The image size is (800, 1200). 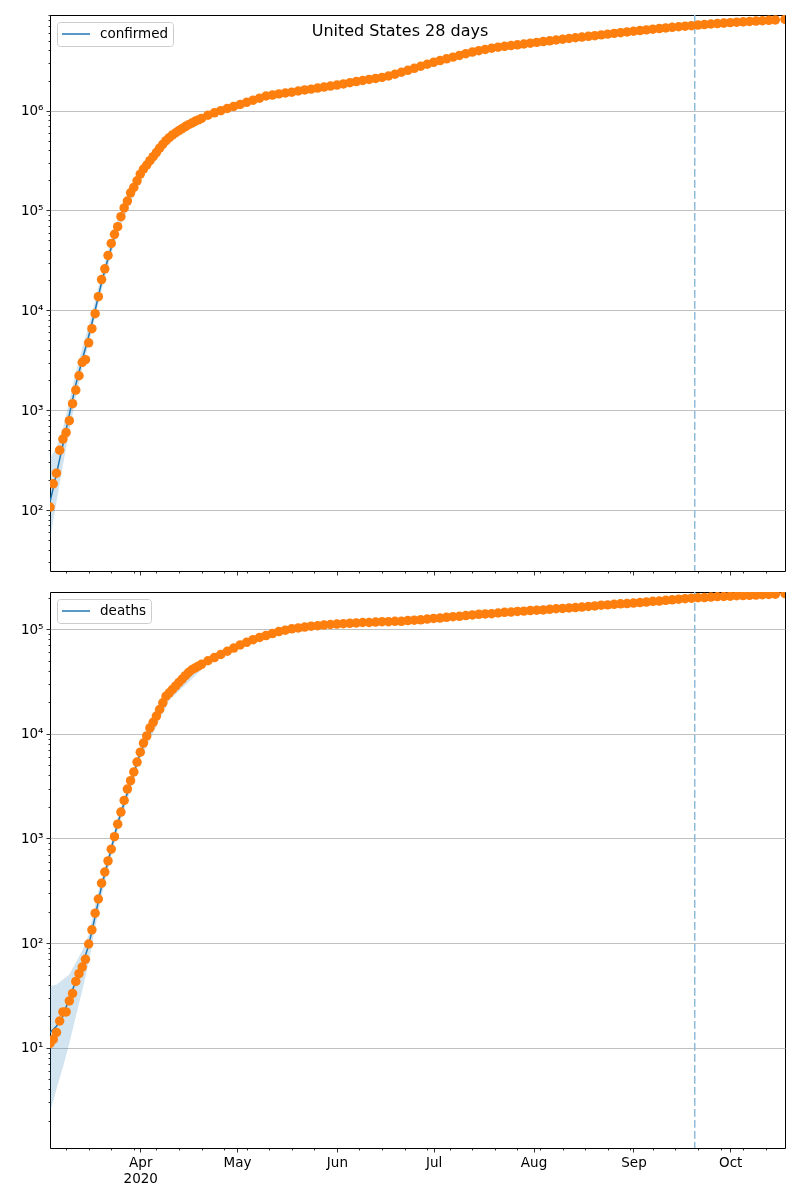 What do you see at coordinates (32, 110) in the screenshot?
I see `y-tick-label: 10⁶` at bounding box center [32, 110].